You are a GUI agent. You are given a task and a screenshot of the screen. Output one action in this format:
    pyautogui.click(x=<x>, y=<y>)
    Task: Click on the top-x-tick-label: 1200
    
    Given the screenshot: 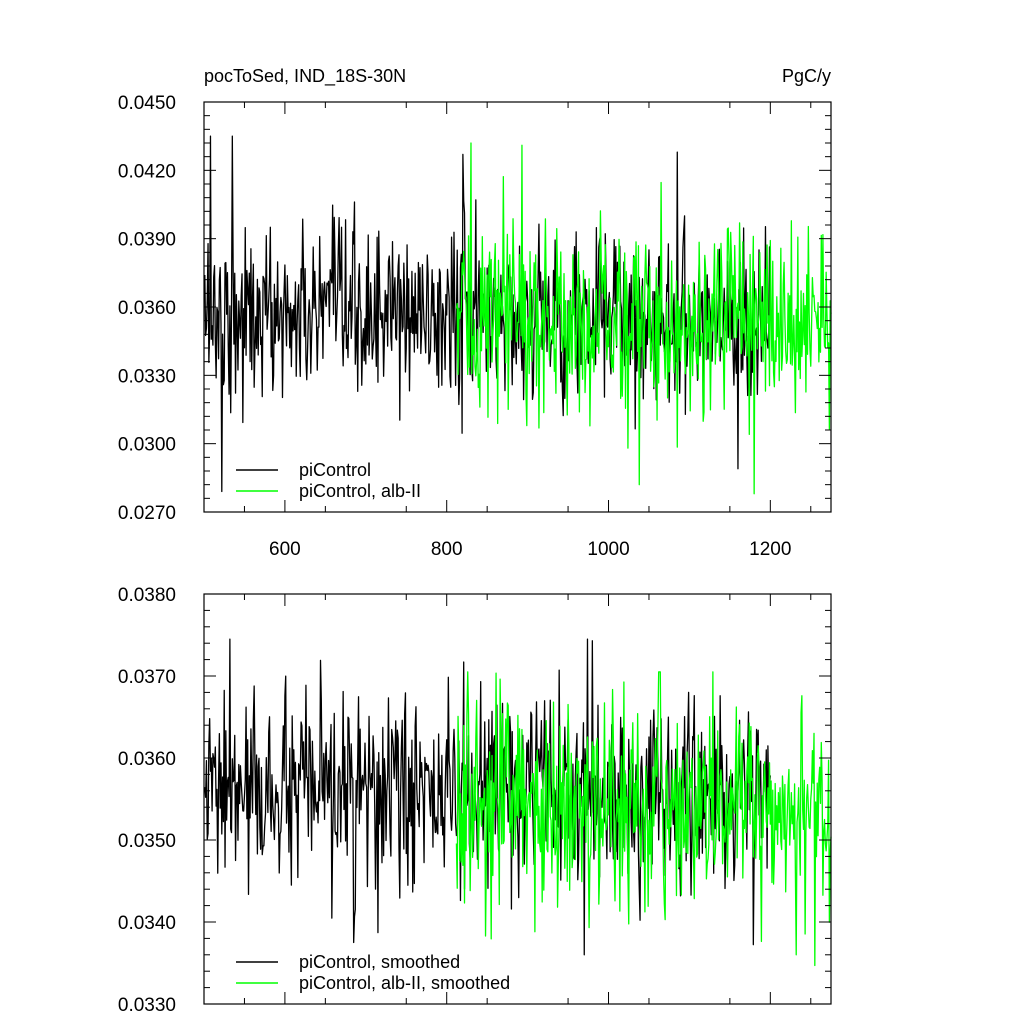 What is the action you would take?
    pyautogui.click(x=770, y=549)
    